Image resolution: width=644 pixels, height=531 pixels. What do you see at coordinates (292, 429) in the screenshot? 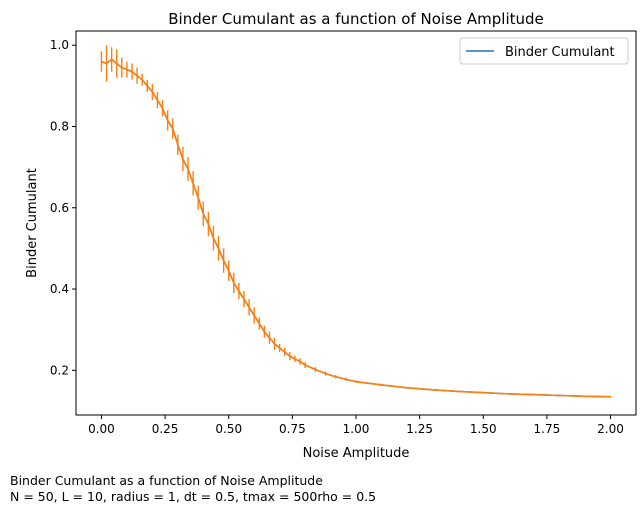
I see `x-tick-label: 0.75` at bounding box center [292, 429].